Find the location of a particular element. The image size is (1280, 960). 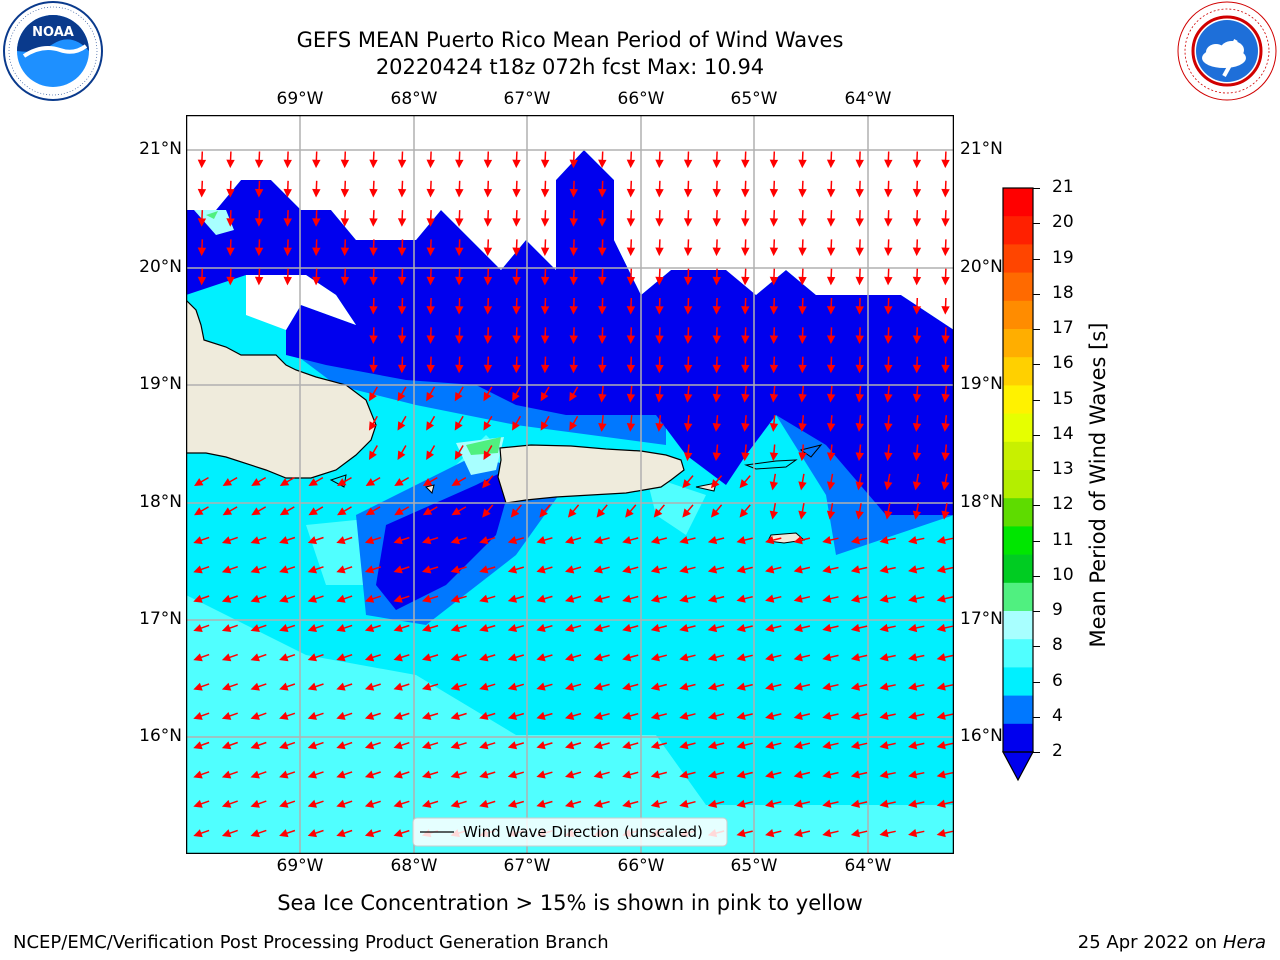

colorbar-tick-label: 11 is located at coordinates (1063, 539).